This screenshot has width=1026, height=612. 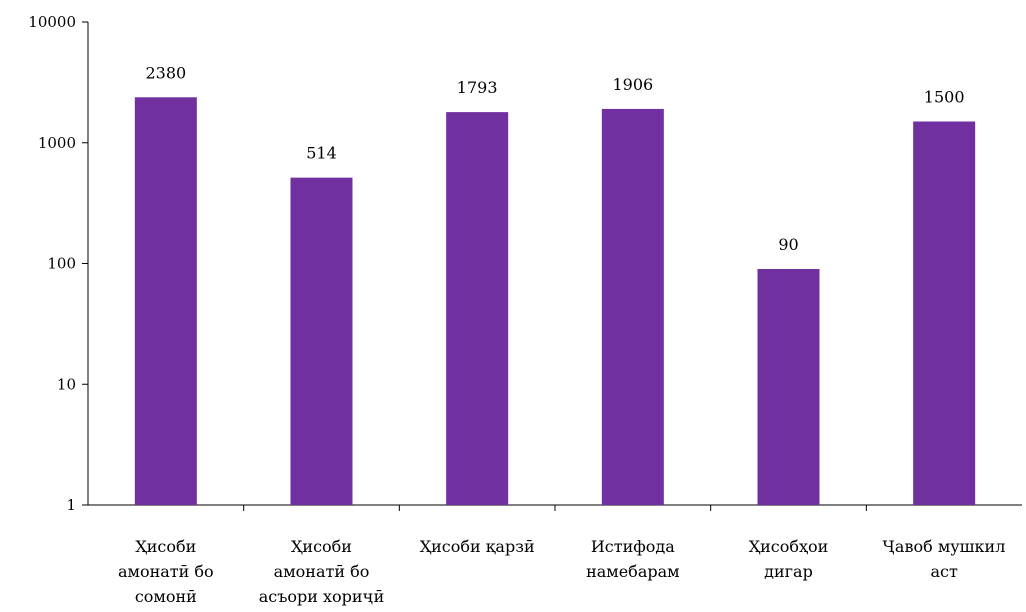 I want to click on category-label: Ҷавоб мушкил аст, so click(x=943, y=559).